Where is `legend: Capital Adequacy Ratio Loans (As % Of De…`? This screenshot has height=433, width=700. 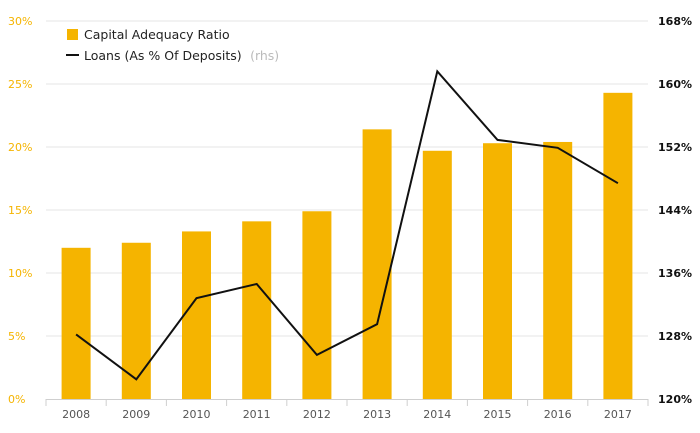 legend: Capital Adequacy Ratio Loans (As % Of De… is located at coordinates (172, 45).